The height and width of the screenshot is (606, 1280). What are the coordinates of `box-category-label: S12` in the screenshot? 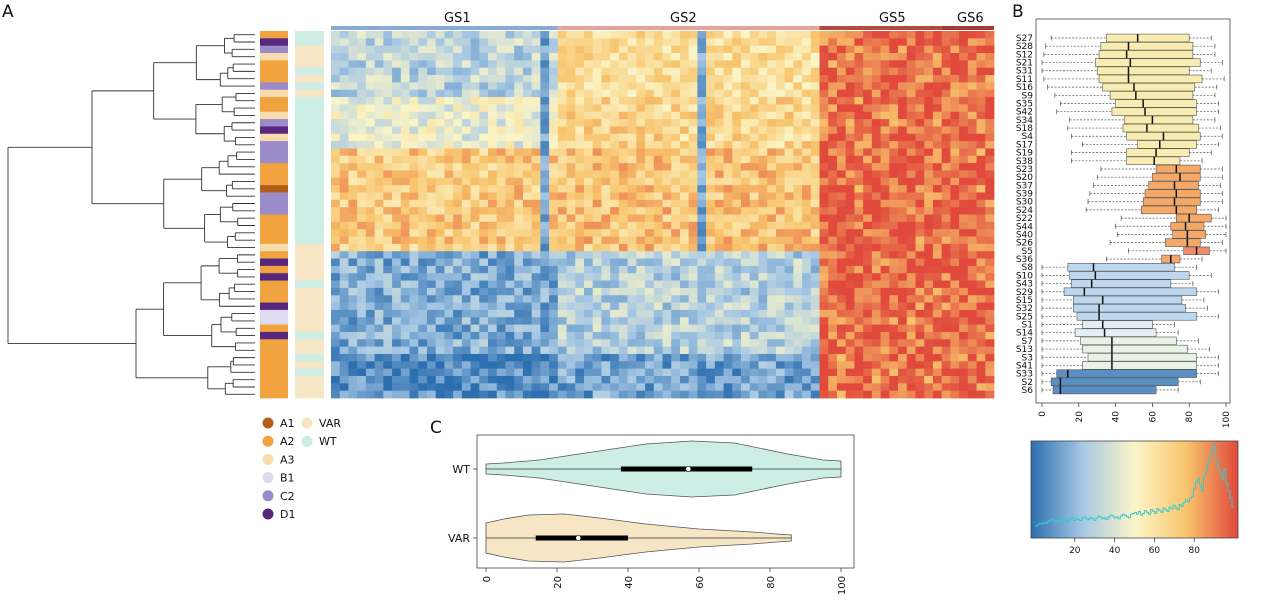 It's located at (1024, 55).